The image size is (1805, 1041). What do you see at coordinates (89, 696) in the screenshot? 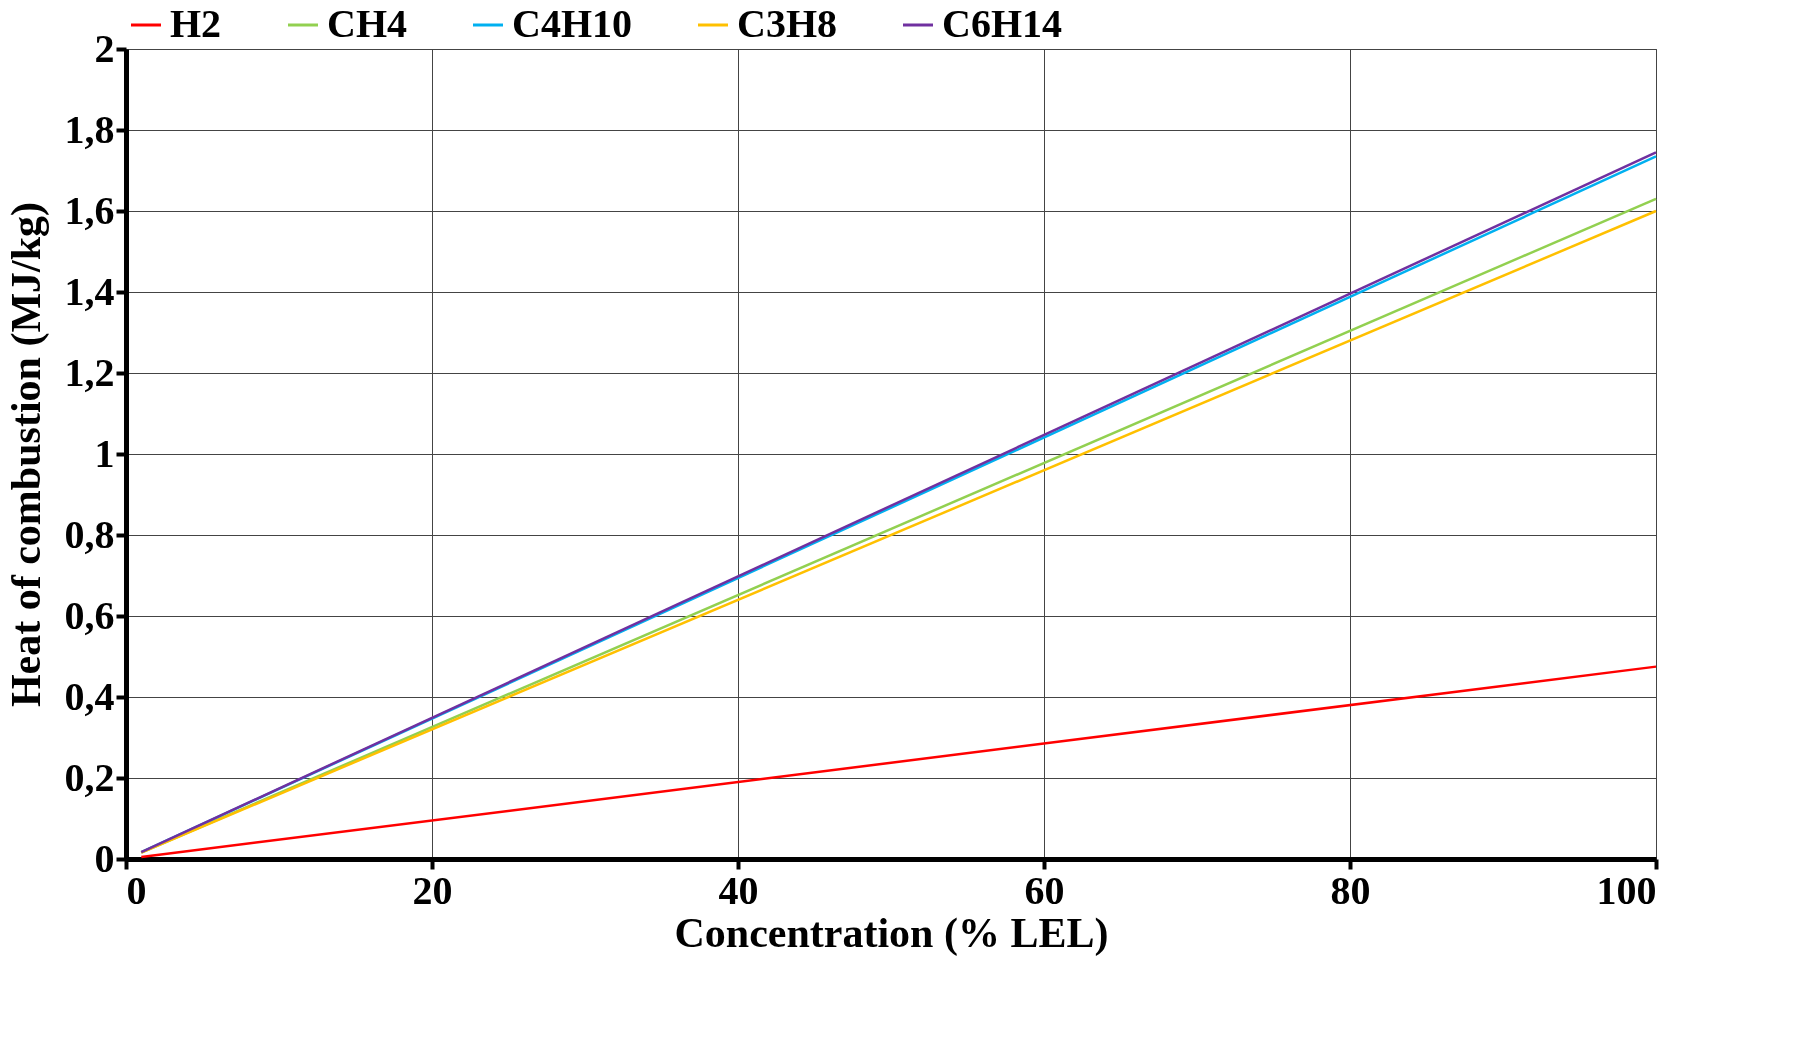
I see `y-tick-label: 0,4` at bounding box center [89, 696].